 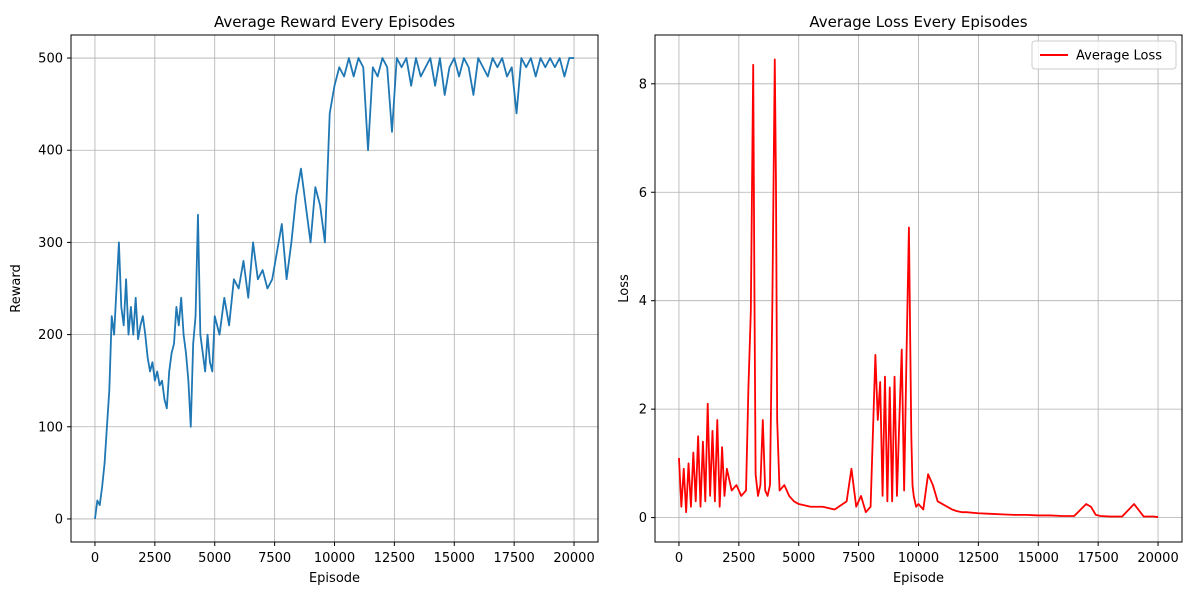 I want to click on reward-y-ticks: 0 100 200 300 400 500, so click(x=54, y=289).